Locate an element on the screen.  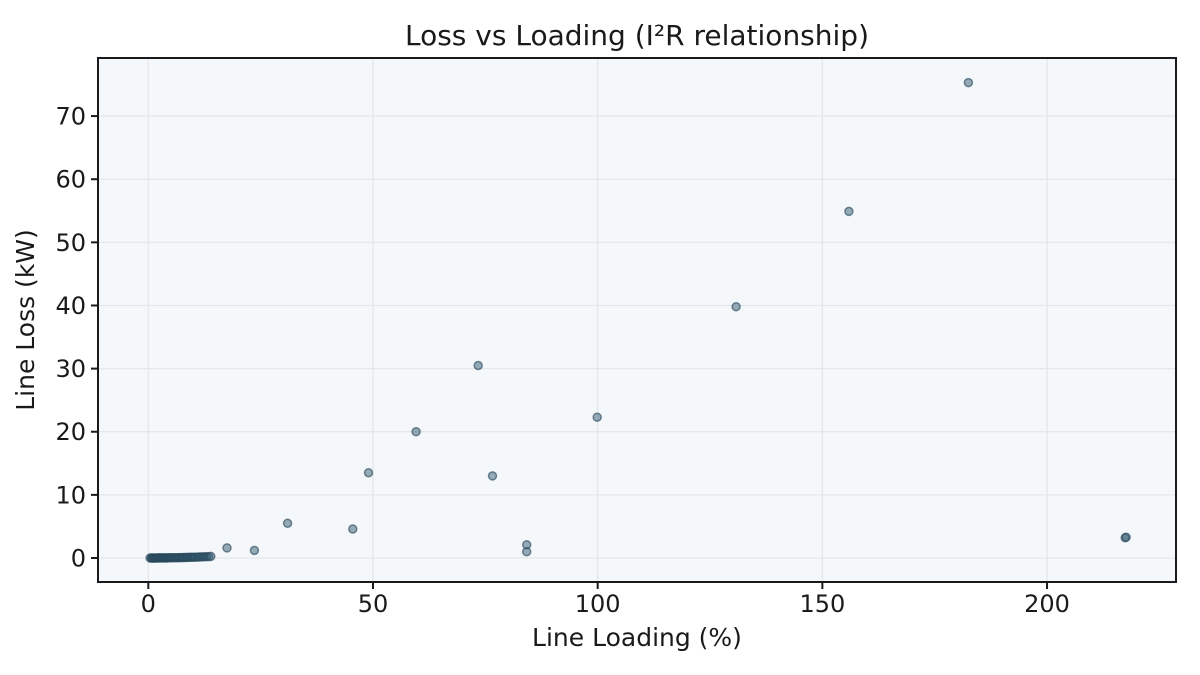
y-tick-label: 0 is located at coordinates (78, 559).